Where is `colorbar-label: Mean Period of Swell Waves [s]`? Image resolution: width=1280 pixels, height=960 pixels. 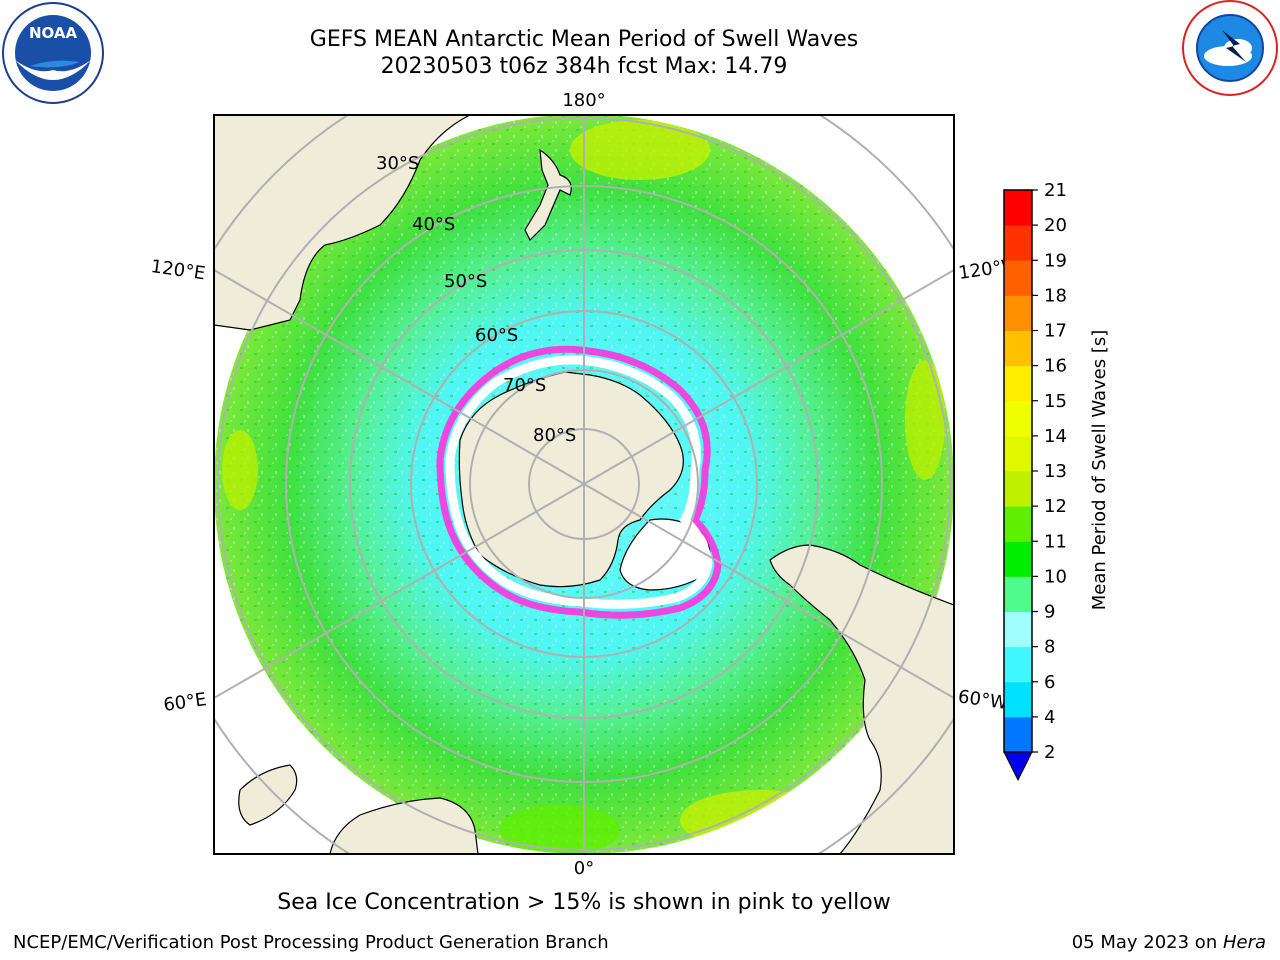
colorbar-label: Mean Period of Swell Waves [s] is located at coordinates (1099, 470).